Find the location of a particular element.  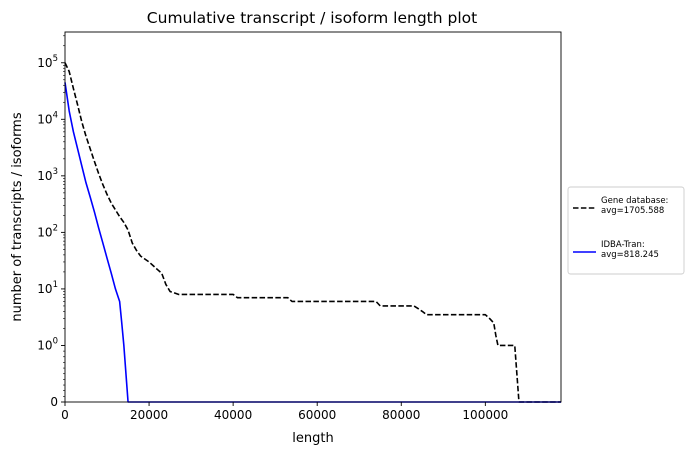

y-axis-ticks: 0 100 10¹ 10² 10³ 10⁴ 10⁵ is located at coordinates (51, 222).